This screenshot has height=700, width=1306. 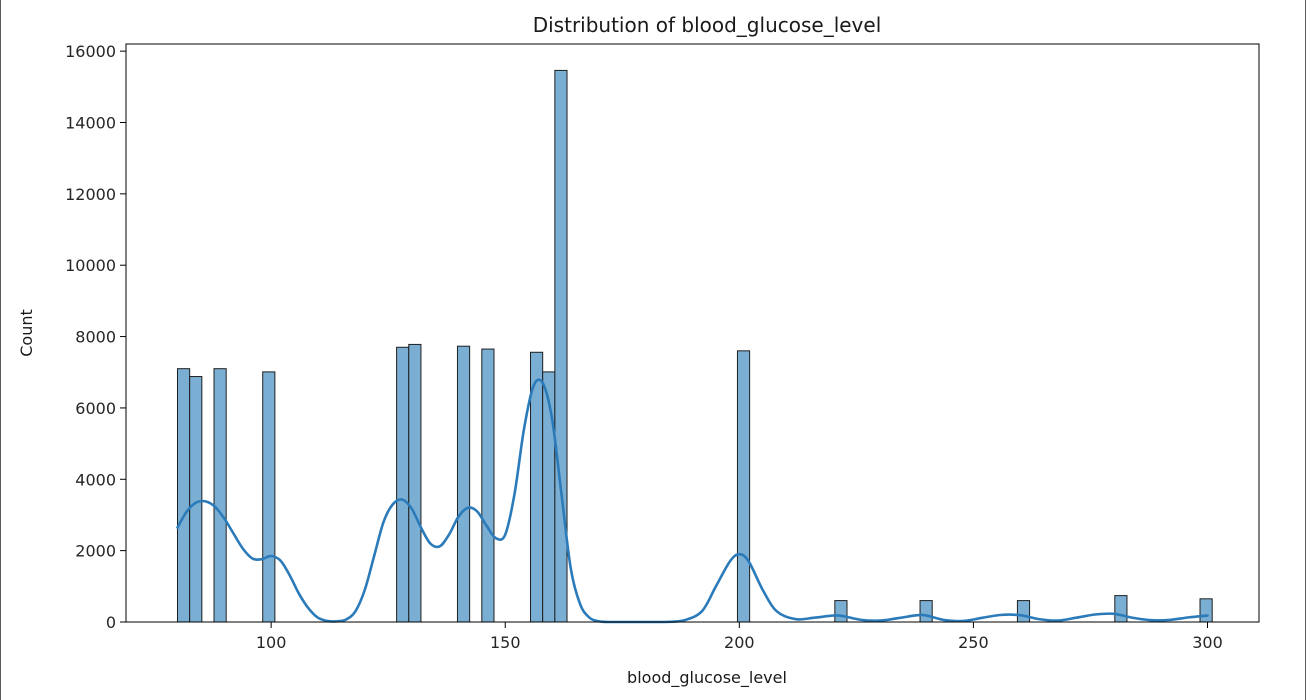 What do you see at coordinates (26, 333) in the screenshot?
I see `y-axis-label: Count` at bounding box center [26, 333].